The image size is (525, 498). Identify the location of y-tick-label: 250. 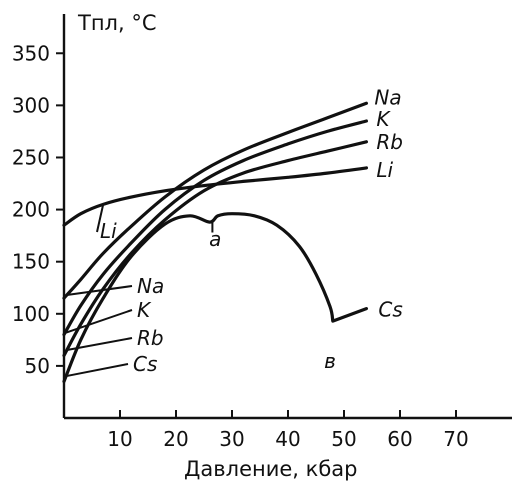
(31, 157).